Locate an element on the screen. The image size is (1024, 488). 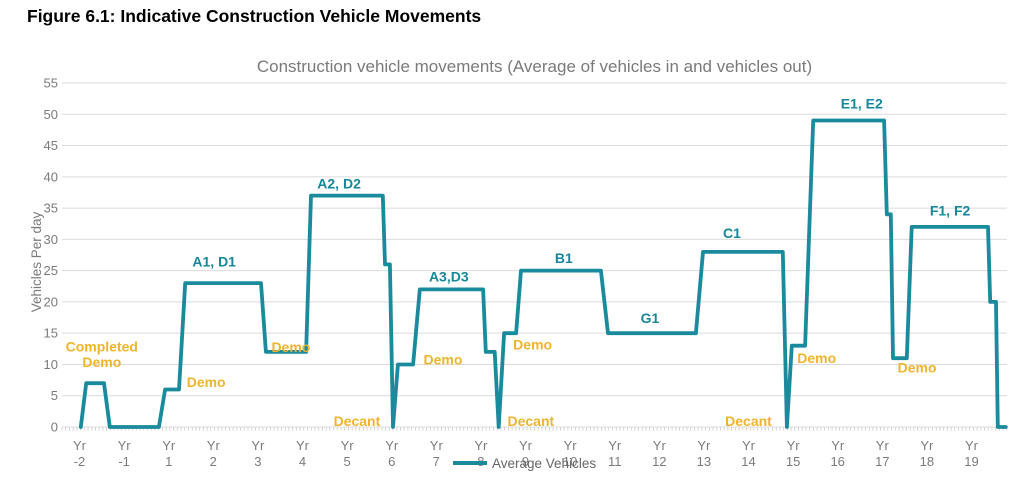
x-tick-label: 5 is located at coordinates (346, 461).